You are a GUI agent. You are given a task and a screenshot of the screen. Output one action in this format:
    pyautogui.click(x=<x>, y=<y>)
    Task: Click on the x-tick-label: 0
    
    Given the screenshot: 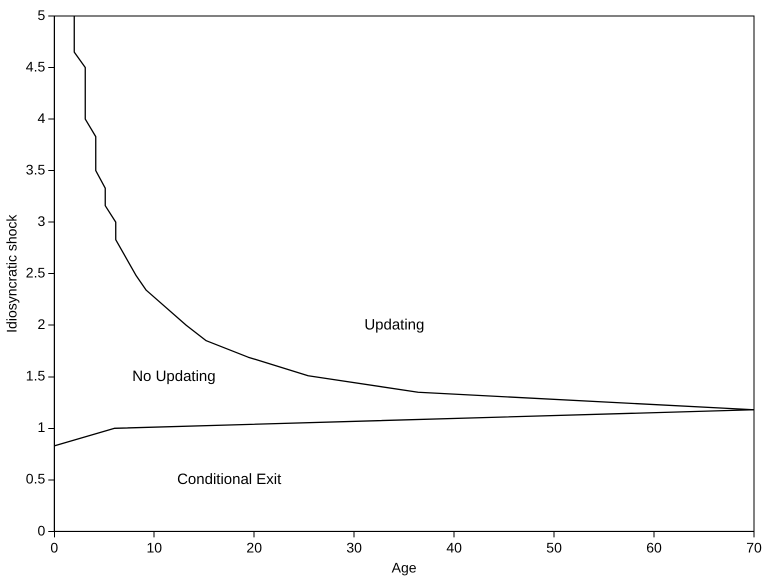 What is the action you would take?
    pyautogui.click(x=54, y=548)
    